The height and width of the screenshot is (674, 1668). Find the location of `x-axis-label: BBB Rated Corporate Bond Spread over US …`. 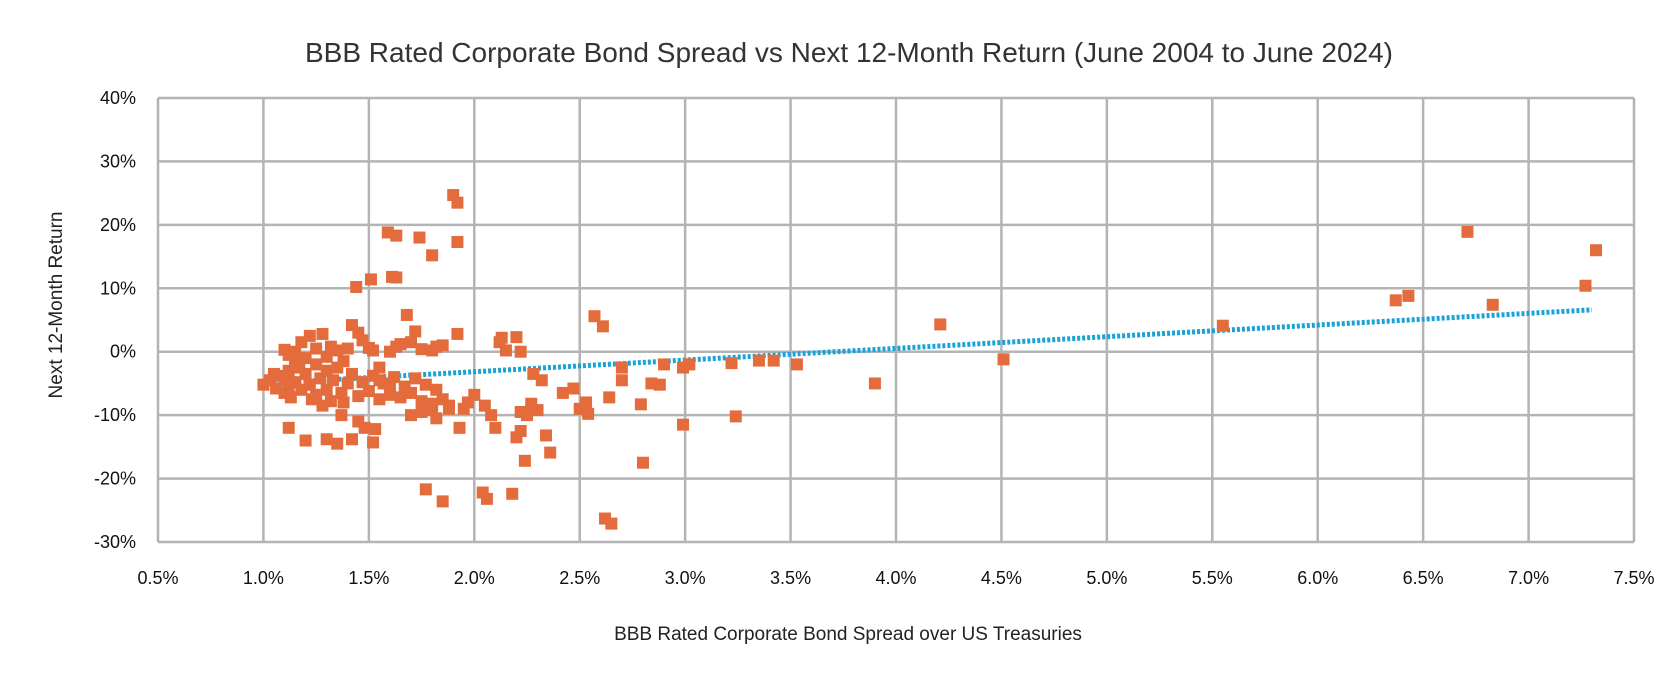

x-axis-label: BBB Rated Corporate Bond Spread over US … is located at coordinates (848, 634).